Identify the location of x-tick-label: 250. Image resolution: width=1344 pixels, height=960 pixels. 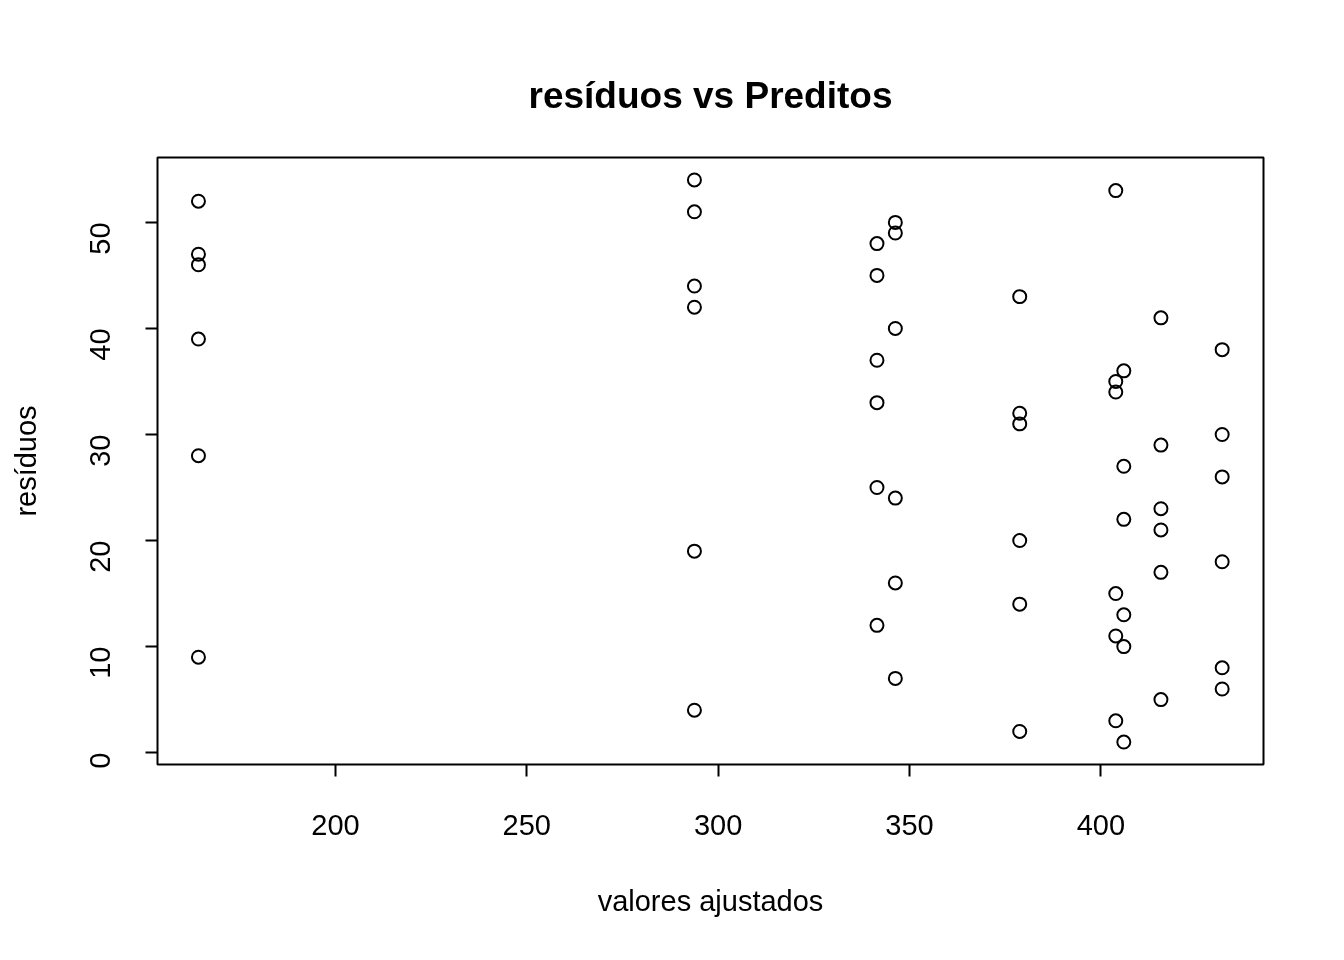
(526, 824).